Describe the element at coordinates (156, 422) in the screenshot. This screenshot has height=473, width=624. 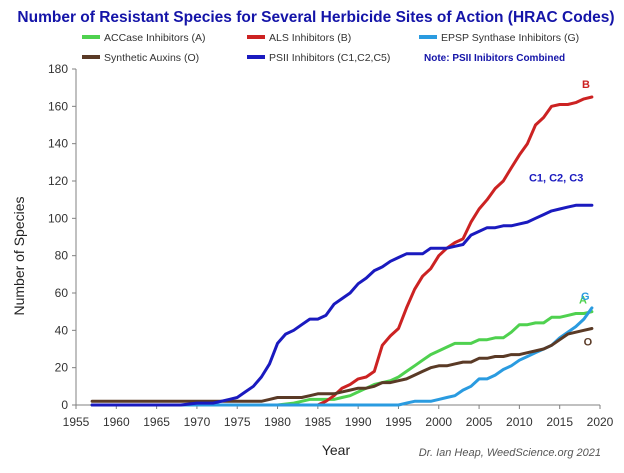
I see `x-tick-label: 1965` at that location.